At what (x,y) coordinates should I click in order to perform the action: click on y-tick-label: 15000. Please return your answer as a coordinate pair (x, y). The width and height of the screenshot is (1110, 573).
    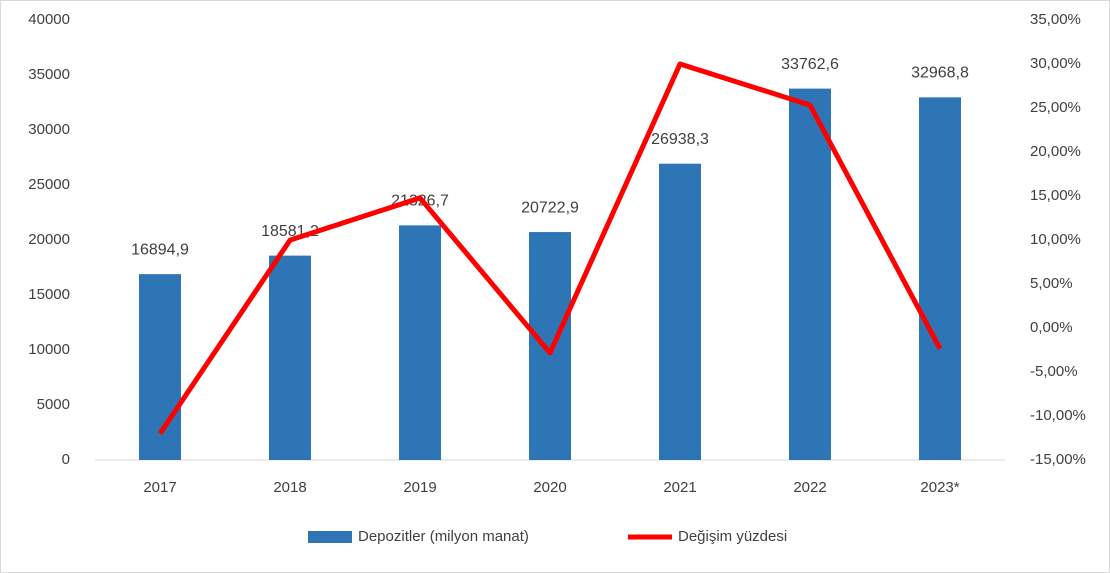
    Looking at the image, I should click on (49, 294).